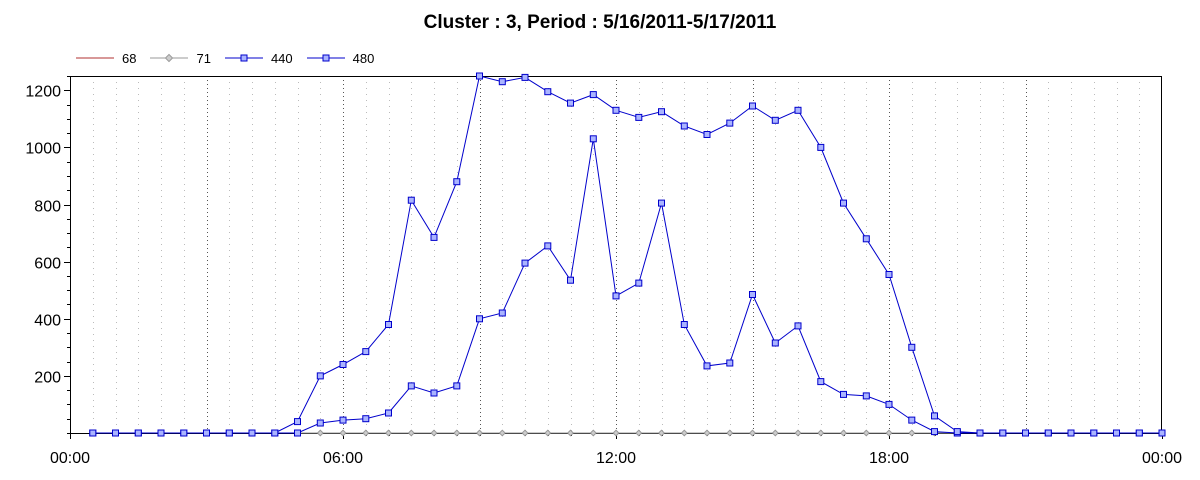 Image resolution: width=1200 pixels, height=480 pixels. What do you see at coordinates (363, 58) in the screenshot?
I see `legend-label-480: 480` at bounding box center [363, 58].